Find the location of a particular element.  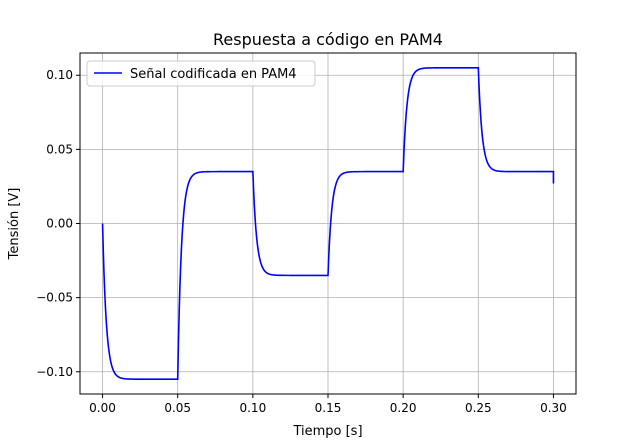

y-tick-label: 0.10 is located at coordinates (59, 75).